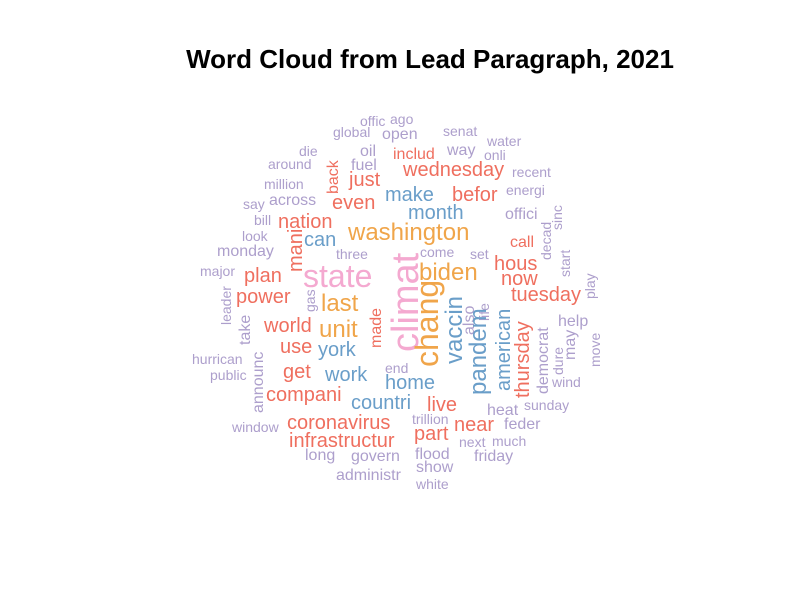 This screenshot has height=600, width=800. What do you see at coordinates (337, 276) in the screenshot?
I see `word-state: state` at bounding box center [337, 276].